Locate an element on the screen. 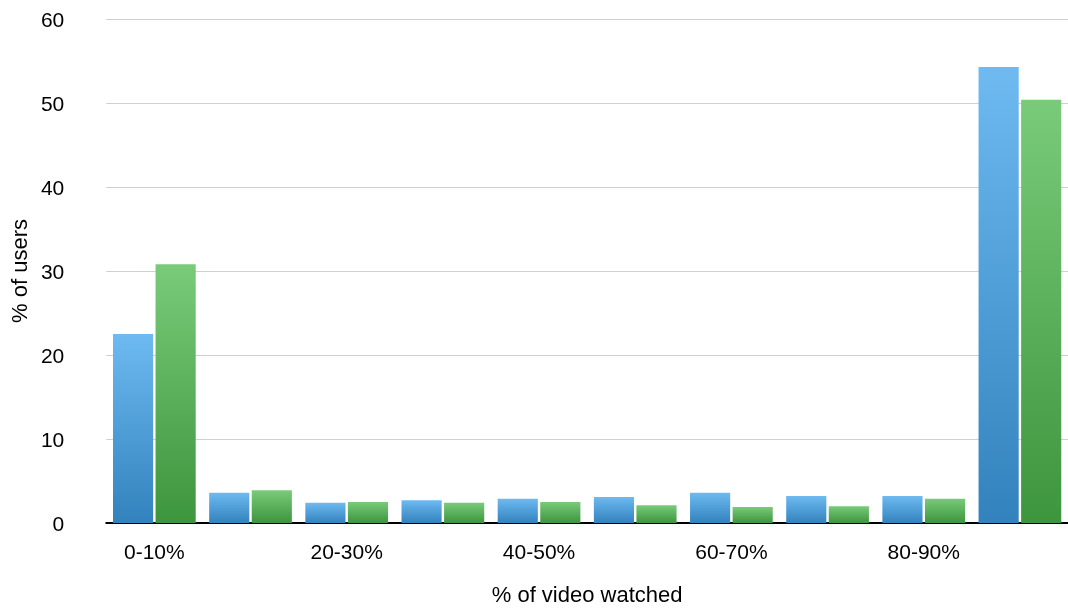 This screenshot has height=611, width=1068. x-tick-label: 20-30% is located at coordinates (346, 551).